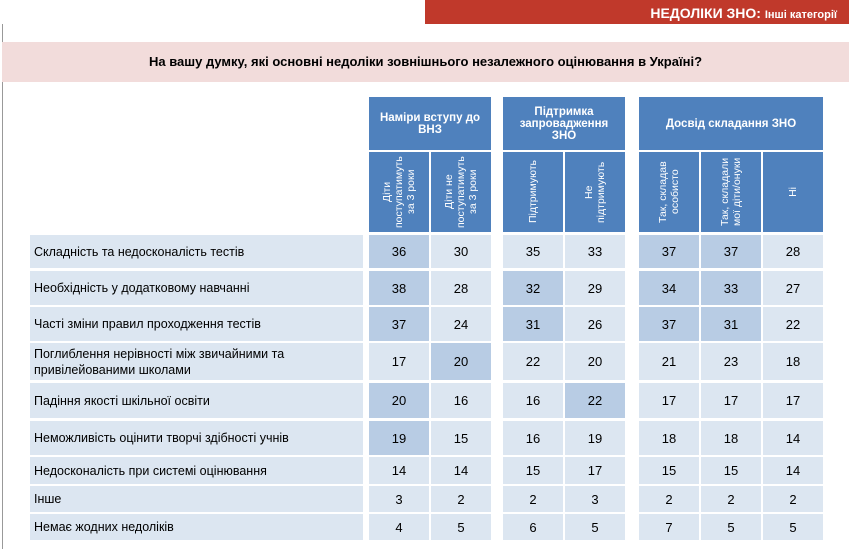 The image size is (849, 549). Describe the element at coordinates (196, 470) in the screenshot. I see `row-label: Недосконалість при системі оцінювання` at that location.